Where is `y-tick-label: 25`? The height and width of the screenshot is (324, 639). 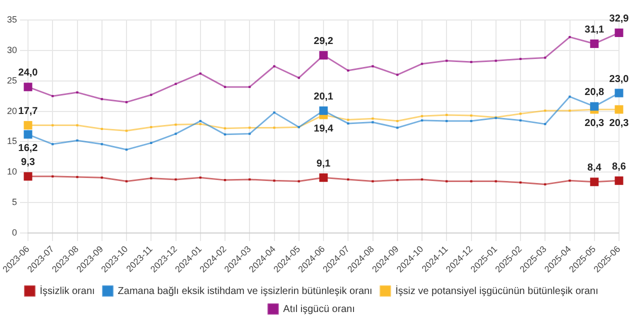 y-tick-label: 25 is located at coordinates (12, 80).